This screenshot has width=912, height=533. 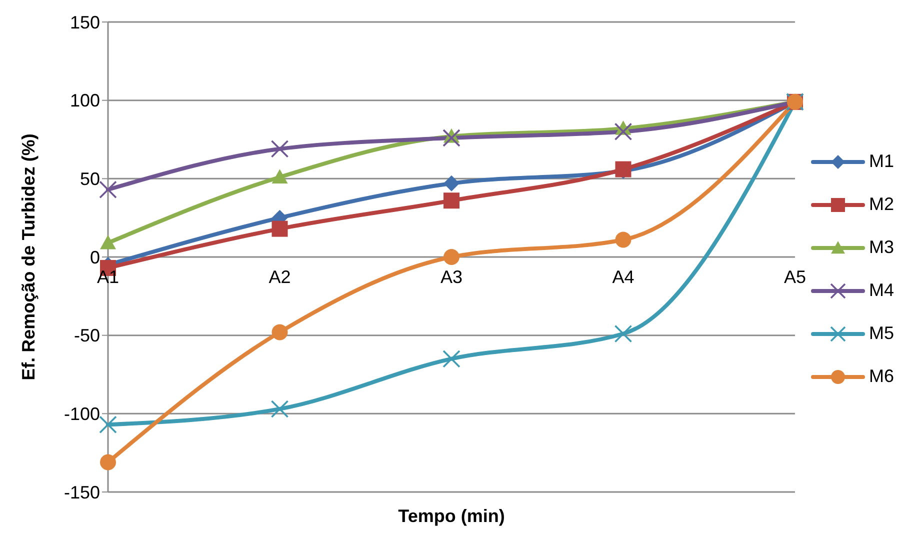 I want to click on y-axis-title: Ef. Remoção de Turbidez (%), so click(x=28, y=257).